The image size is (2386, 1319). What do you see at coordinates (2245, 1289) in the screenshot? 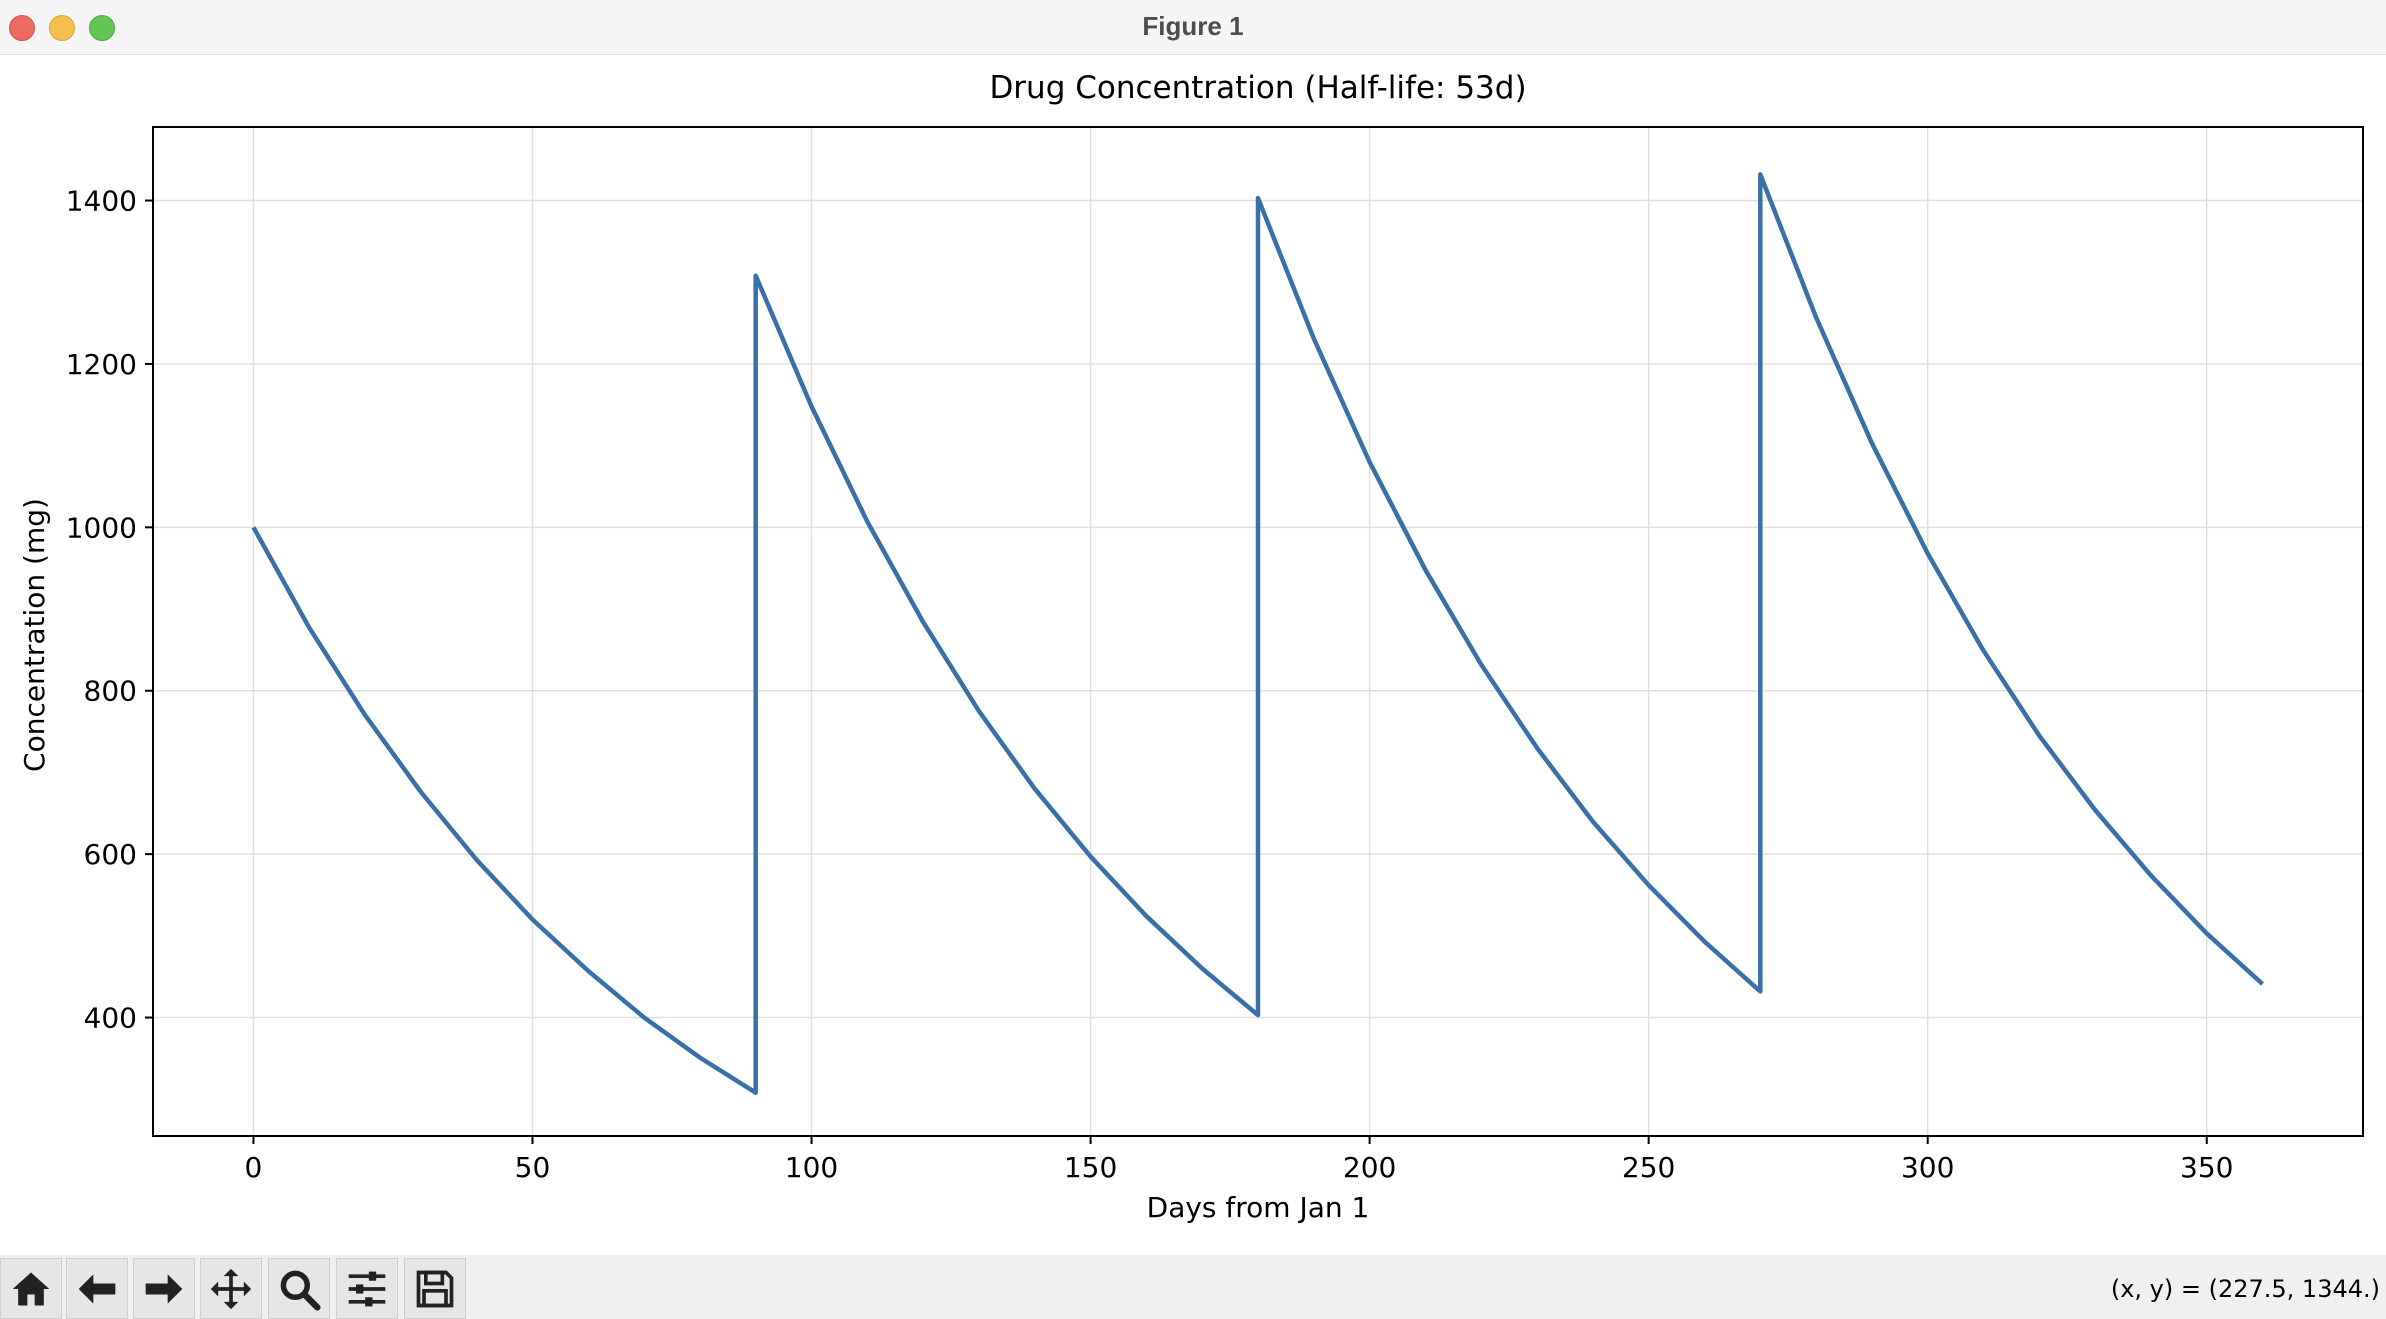
I see `cursor-coordinates: (x, y) = (227.5, 1344.)` at bounding box center [2245, 1289].